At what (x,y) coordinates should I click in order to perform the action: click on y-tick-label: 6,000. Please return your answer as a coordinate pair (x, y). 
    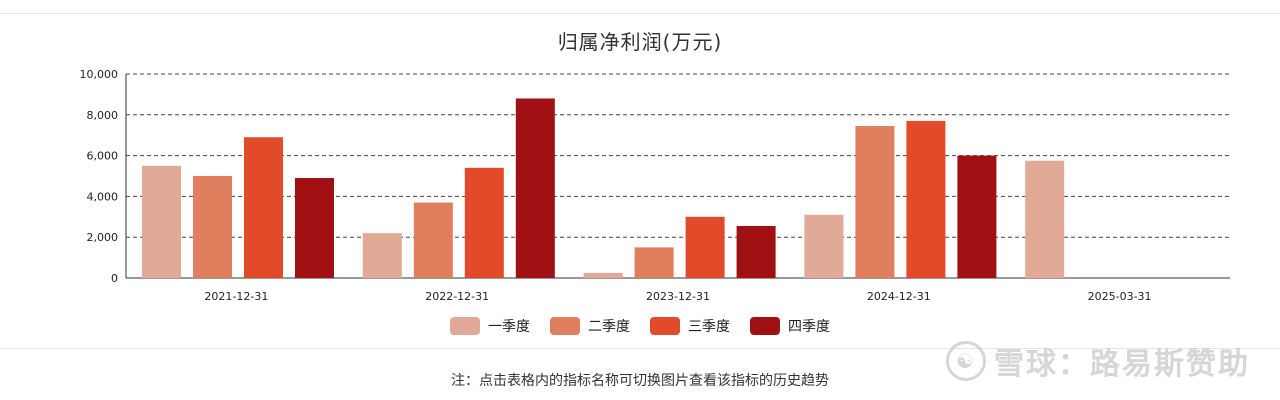
    Looking at the image, I should click on (103, 156).